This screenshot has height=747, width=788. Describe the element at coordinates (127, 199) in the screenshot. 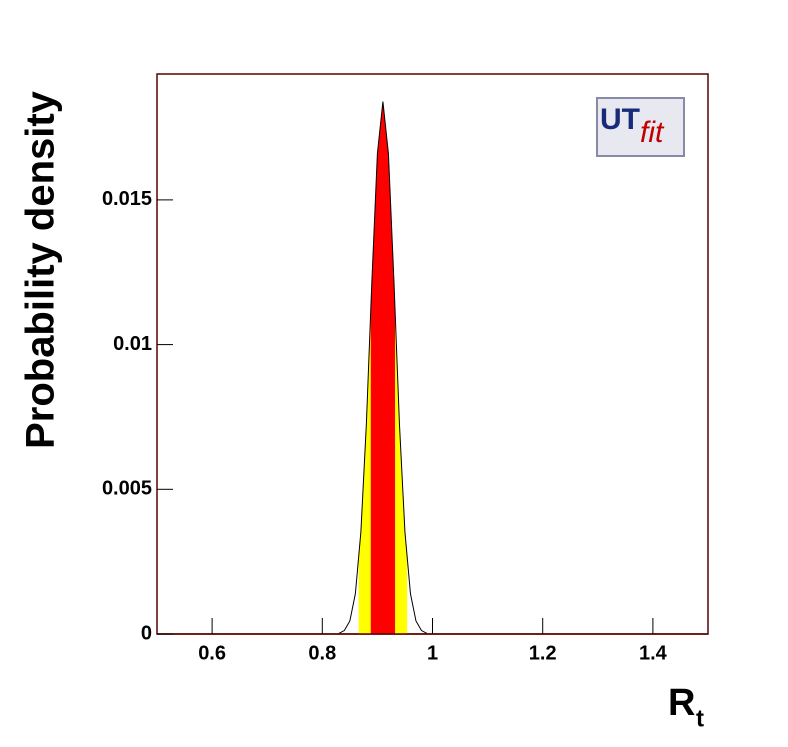

I see `y-tick-label: 0.015` at that location.